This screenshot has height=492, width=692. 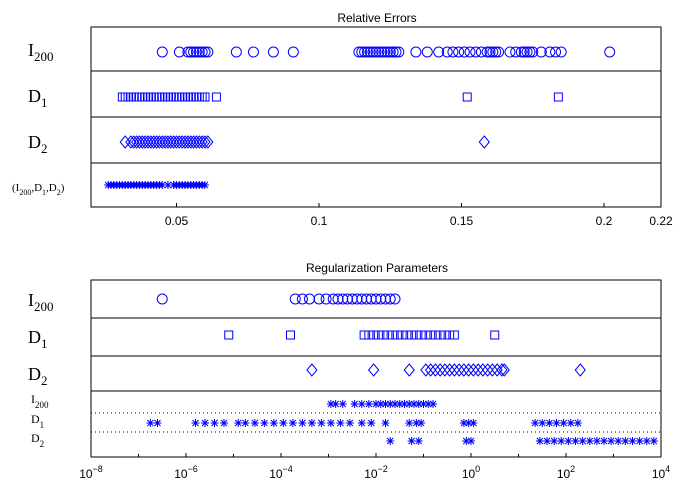 What do you see at coordinates (376, 472) in the screenshot?
I see `x-tick-label: 10⁻²` at bounding box center [376, 472].